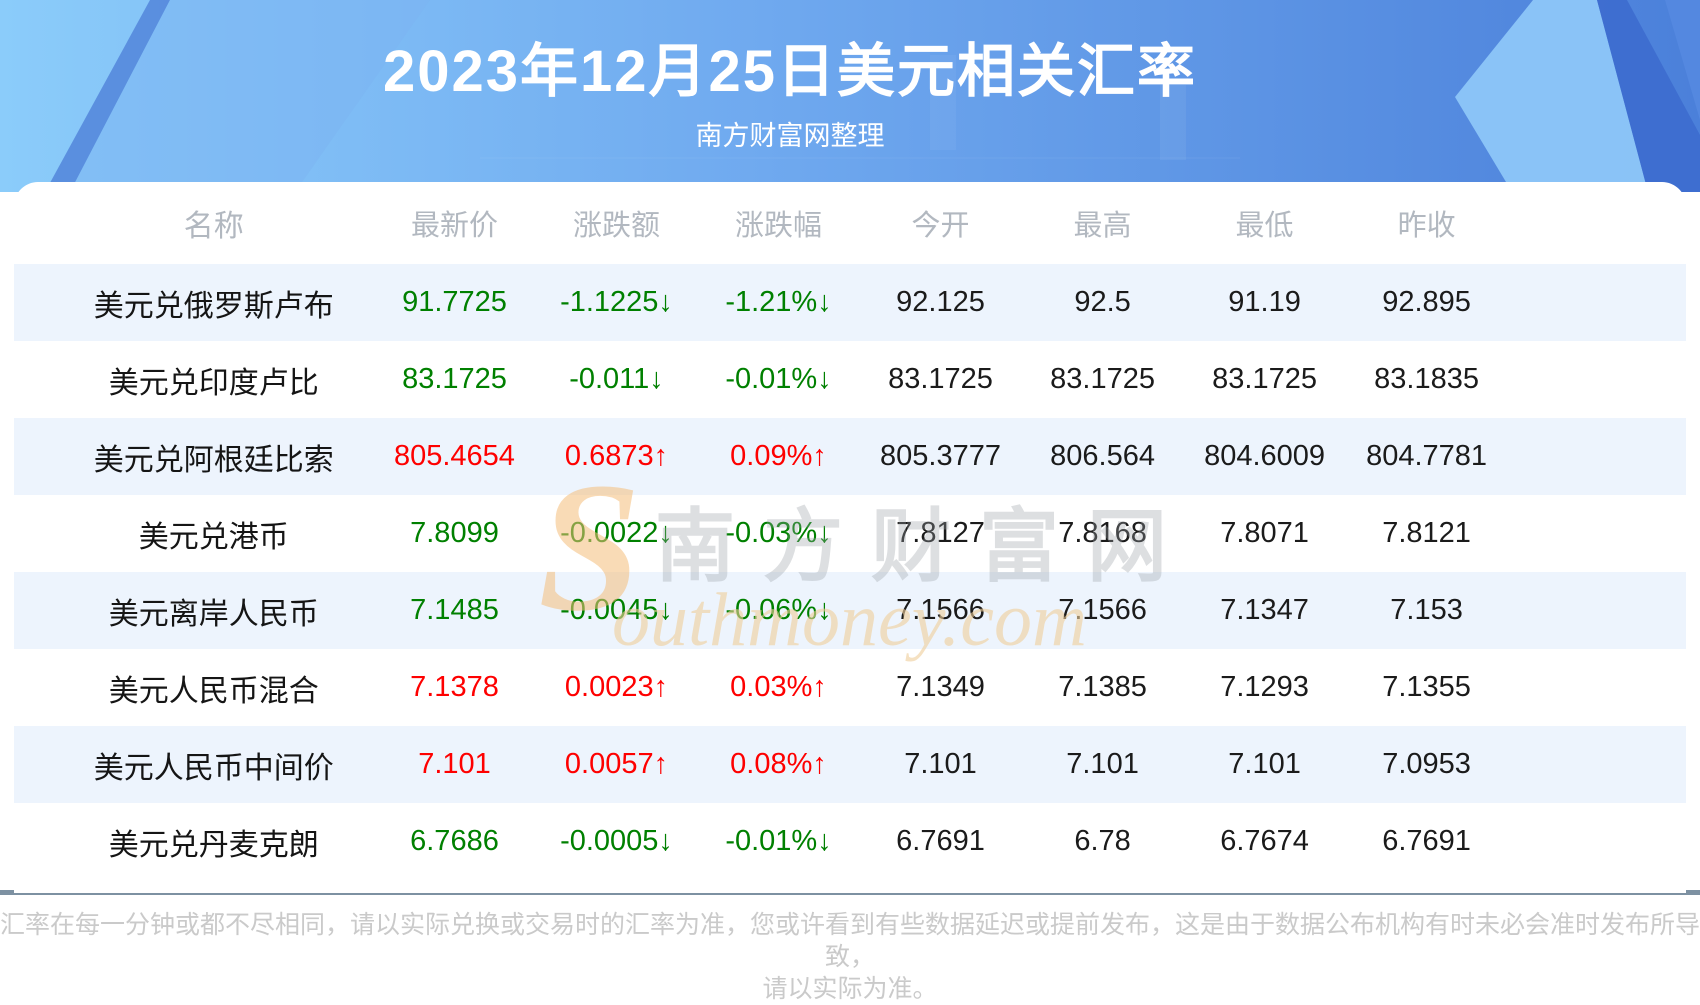 The width and height of the screenshot is (1700, 1005). I want to click on cell-high: 7.101, so click(1102, 764).